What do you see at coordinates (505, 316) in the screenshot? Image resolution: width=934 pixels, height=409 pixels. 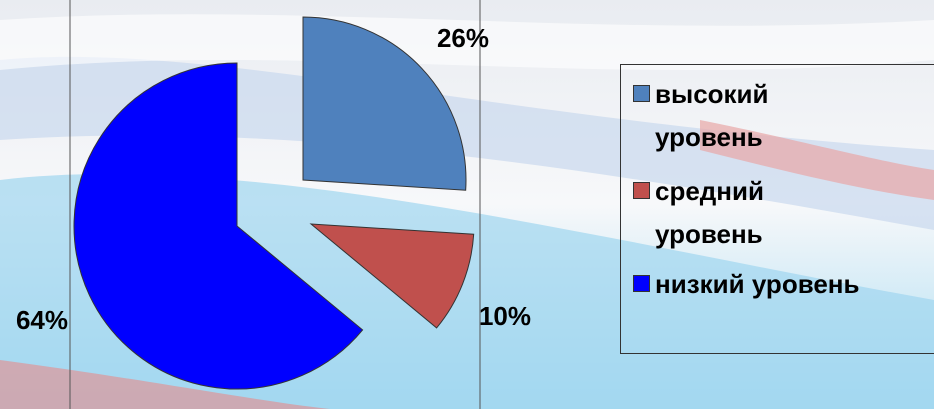 I see `data-label: 10%` at bounding box center [505, 316].